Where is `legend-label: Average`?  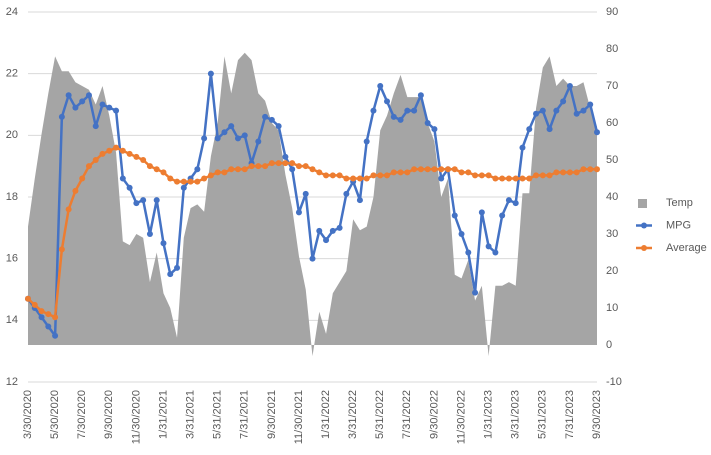 legend-label: Average is located at coordinates (686, 248).